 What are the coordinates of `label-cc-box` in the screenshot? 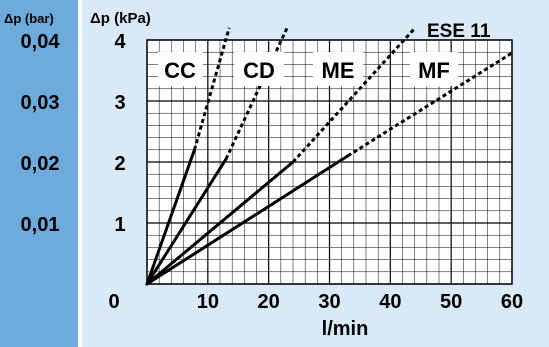 It's located at (180, 69).